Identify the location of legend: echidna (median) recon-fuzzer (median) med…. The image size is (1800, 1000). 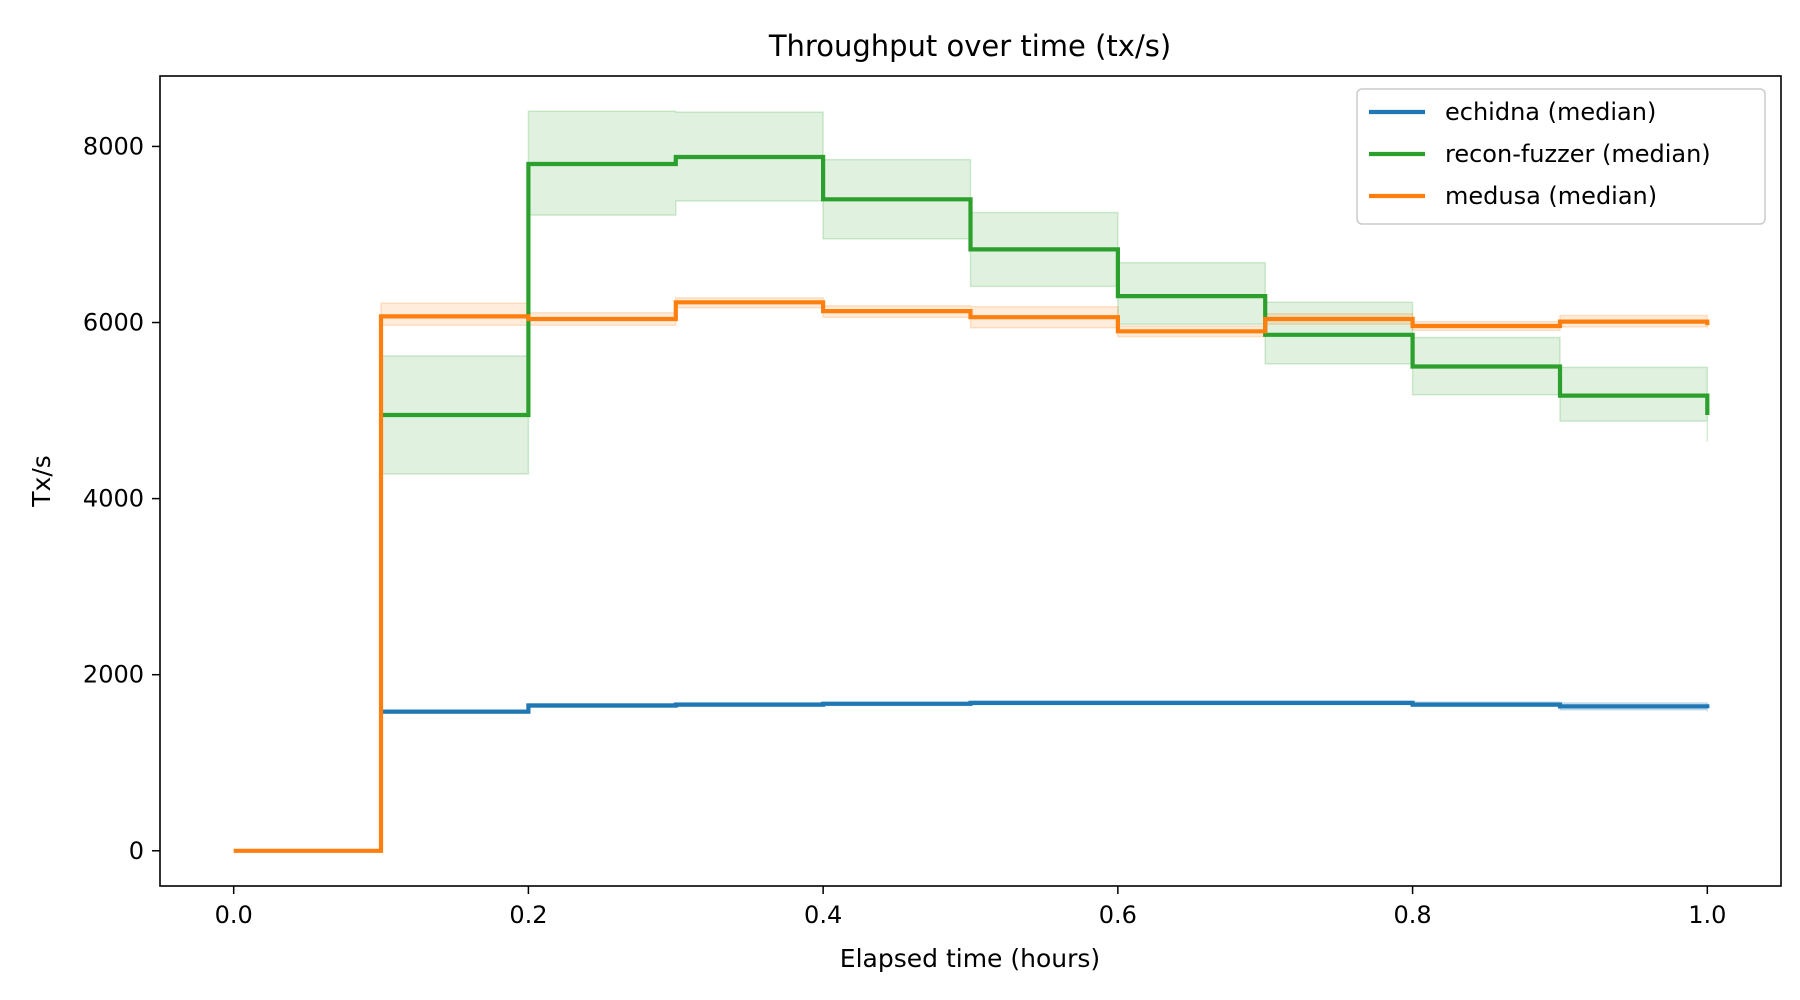
(1561, 156).